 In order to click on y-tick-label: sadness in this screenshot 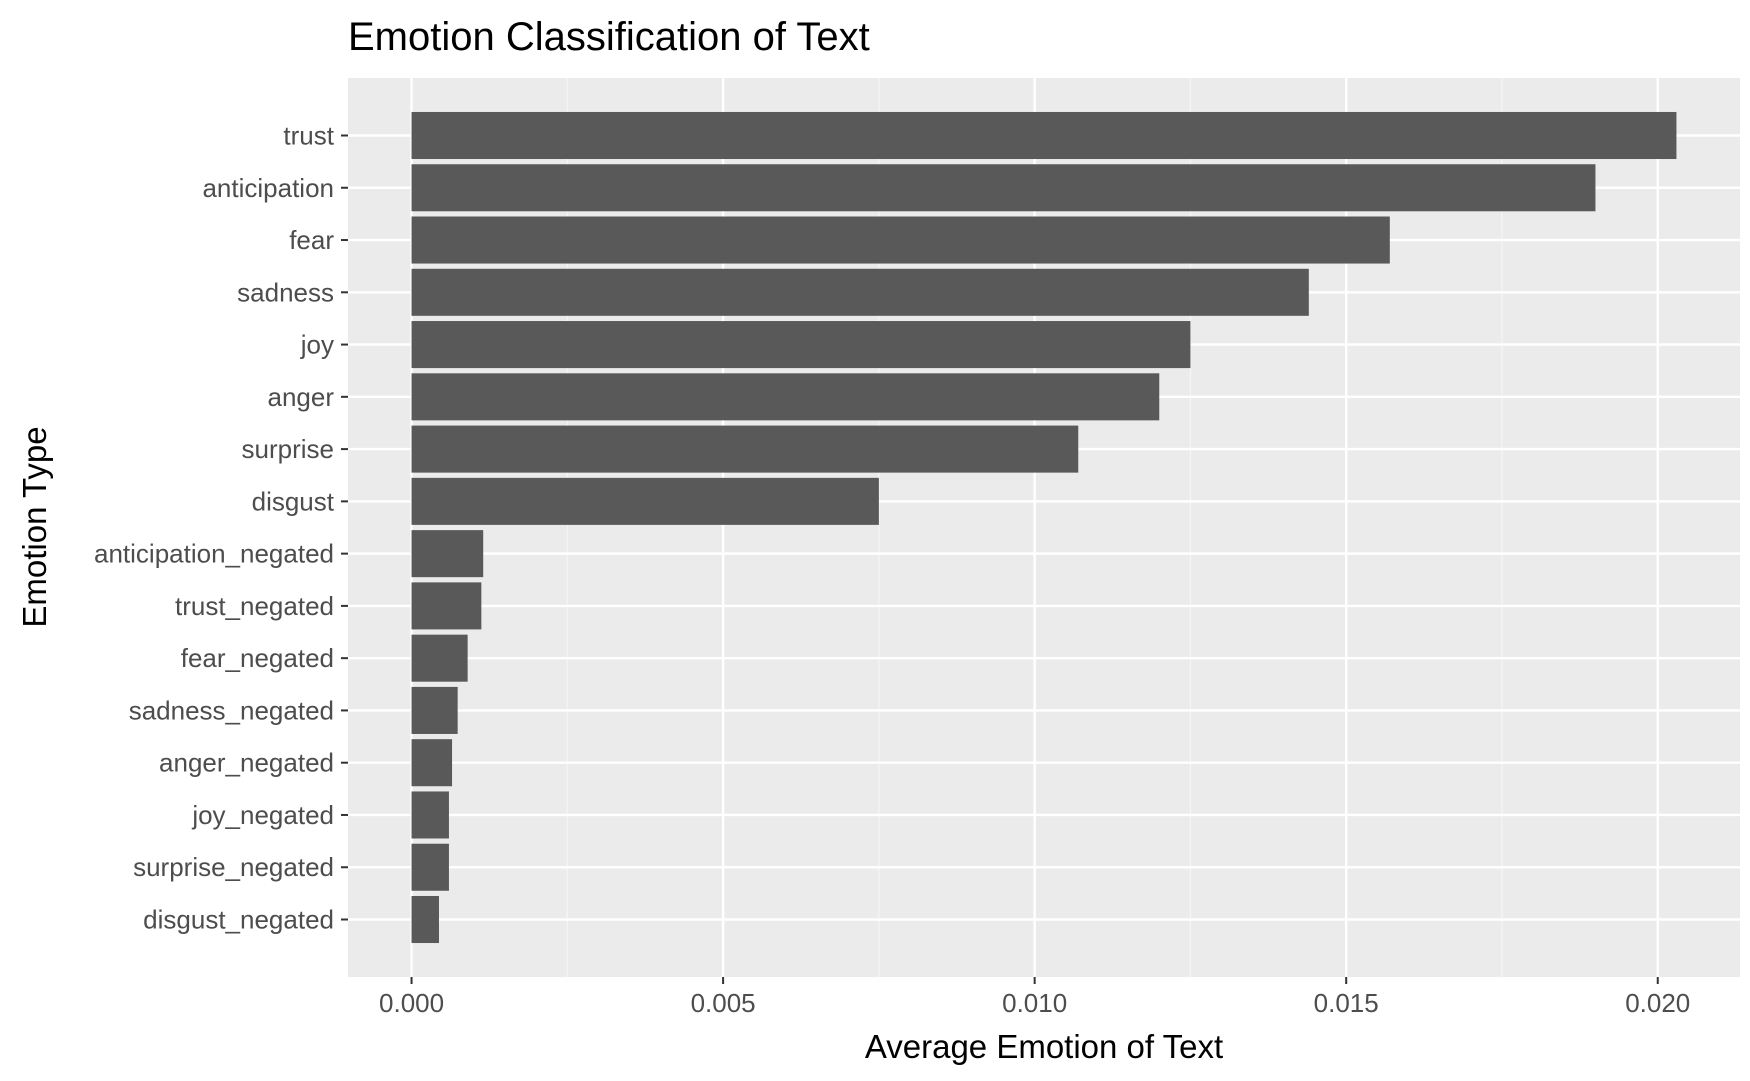, I will do `click(285, 292)`.